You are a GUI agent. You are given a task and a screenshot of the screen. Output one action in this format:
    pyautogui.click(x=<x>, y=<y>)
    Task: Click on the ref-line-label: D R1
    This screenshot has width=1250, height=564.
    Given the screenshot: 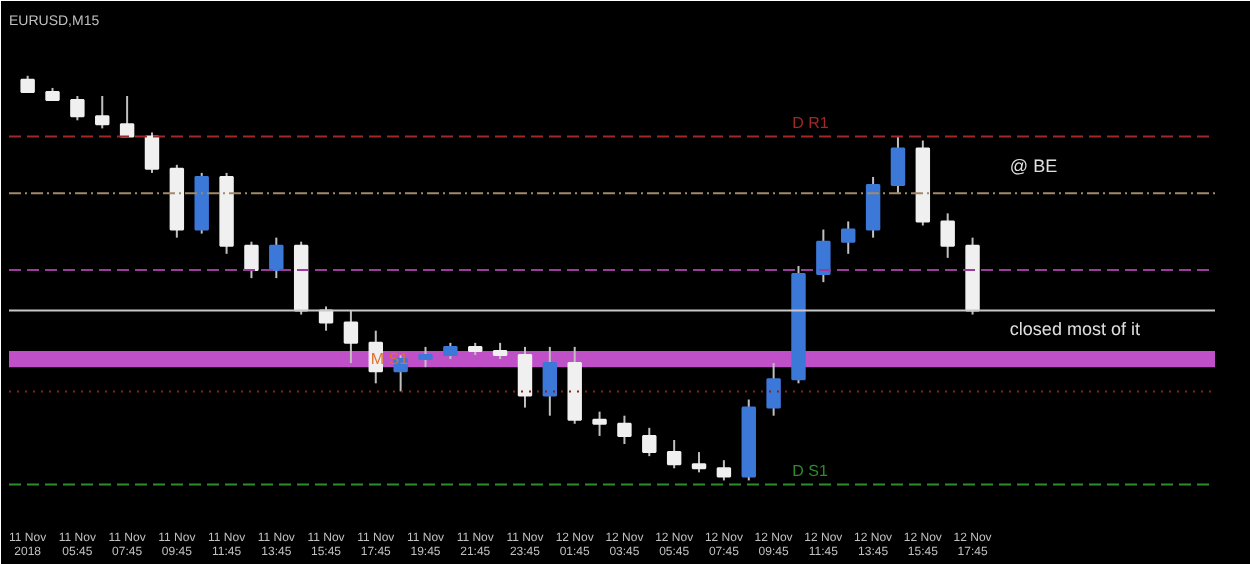 What is the action you would take?
    pyautogui.click(x=811, y=123)
    